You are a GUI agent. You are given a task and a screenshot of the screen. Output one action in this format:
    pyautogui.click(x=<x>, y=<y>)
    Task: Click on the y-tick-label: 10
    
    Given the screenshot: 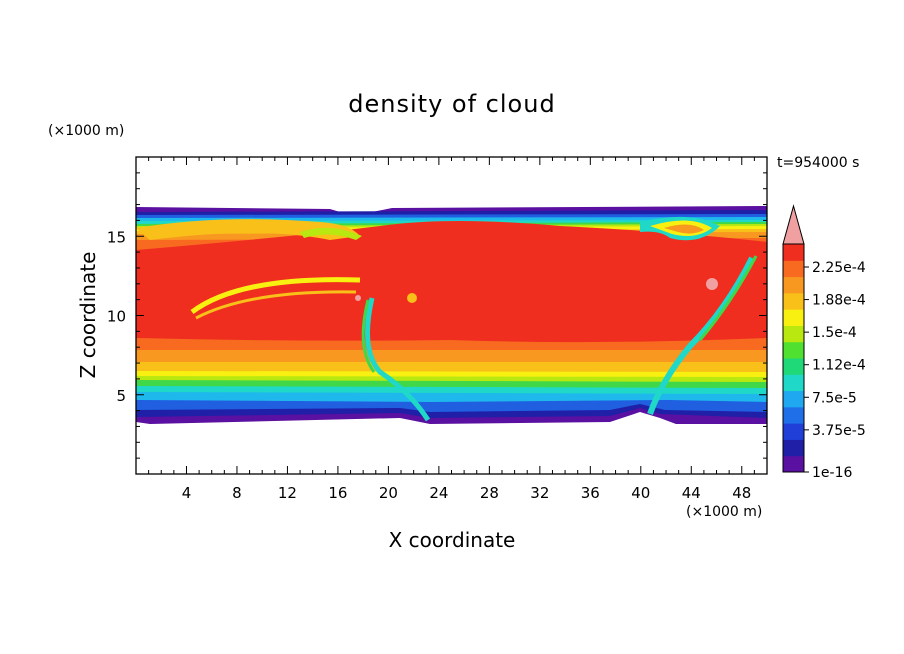 What is the action you would take?
    pyautogui.click(x=116, y=317)
    